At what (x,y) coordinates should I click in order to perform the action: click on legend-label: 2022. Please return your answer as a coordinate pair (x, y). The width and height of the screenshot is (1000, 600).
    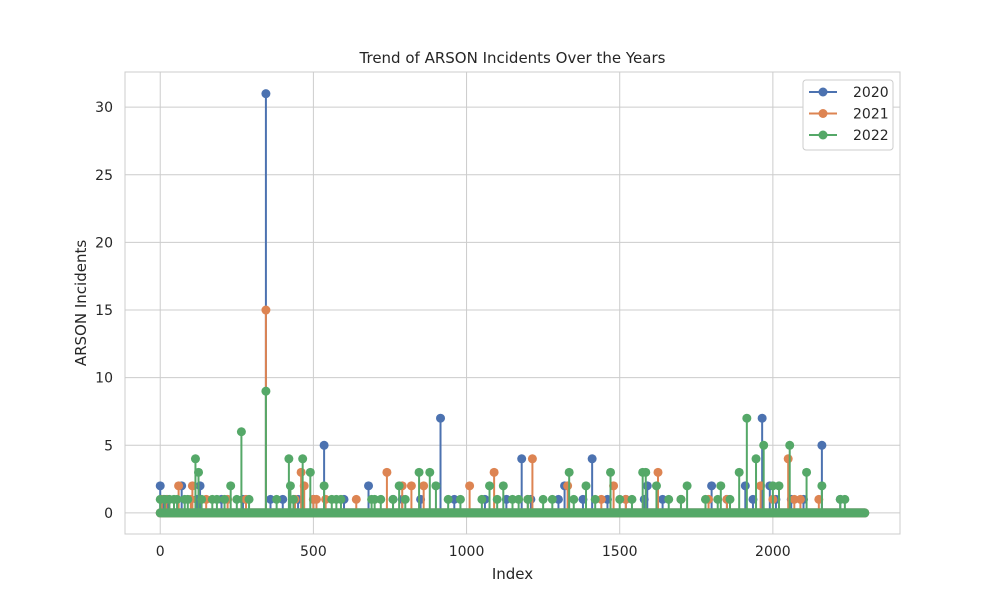
    Looking at the image, I should click on (871, 136).